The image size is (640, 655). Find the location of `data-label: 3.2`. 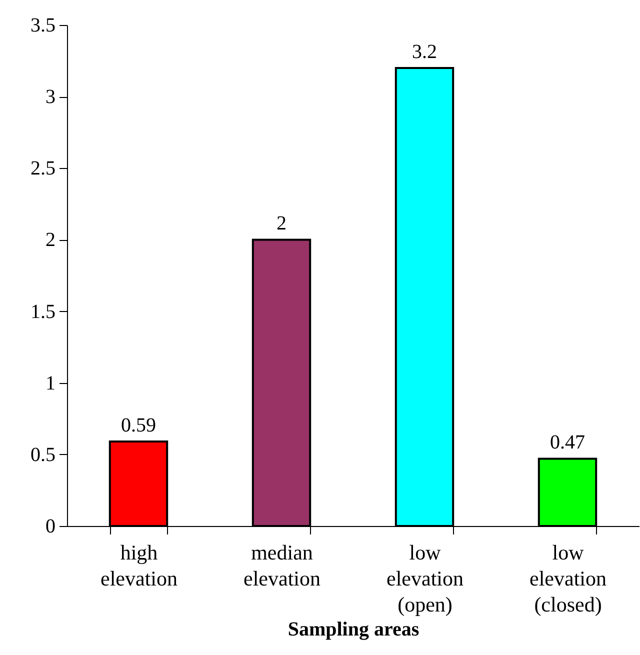

data-label: 3.2 is located at coordinates (424, 51).